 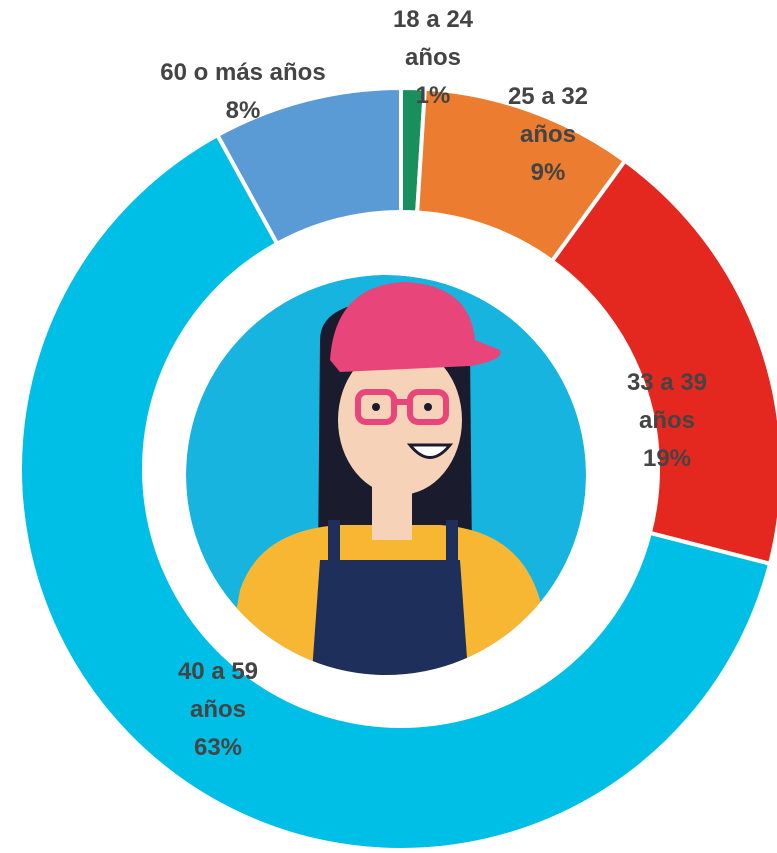 I want to click on slice-label: 40 a 59 años 63%, so click(x=218, y=710).